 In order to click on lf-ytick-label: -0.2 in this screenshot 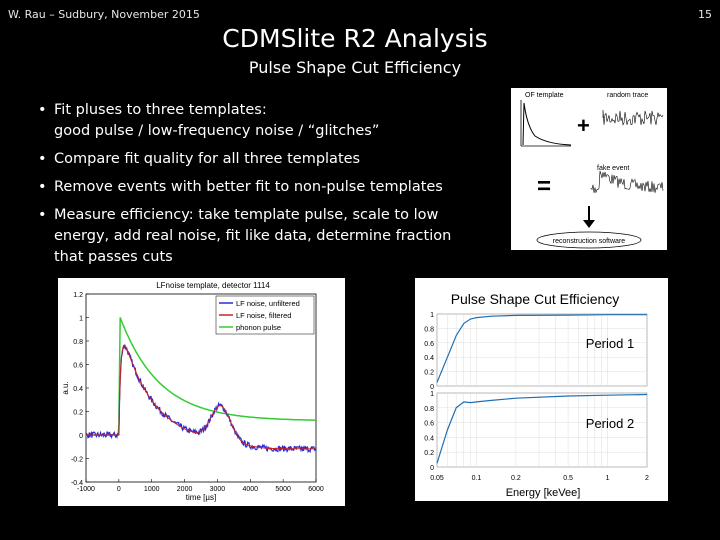, I will do `click(77, 460)`.